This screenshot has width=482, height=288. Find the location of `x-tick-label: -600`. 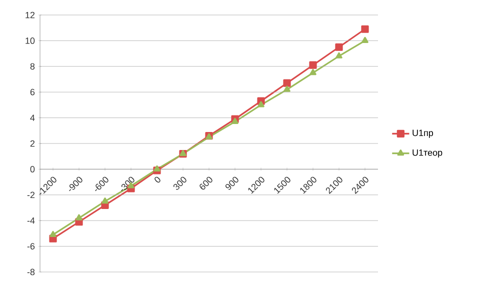

x-tick-label: -600 is located at coordinates (101, 184).